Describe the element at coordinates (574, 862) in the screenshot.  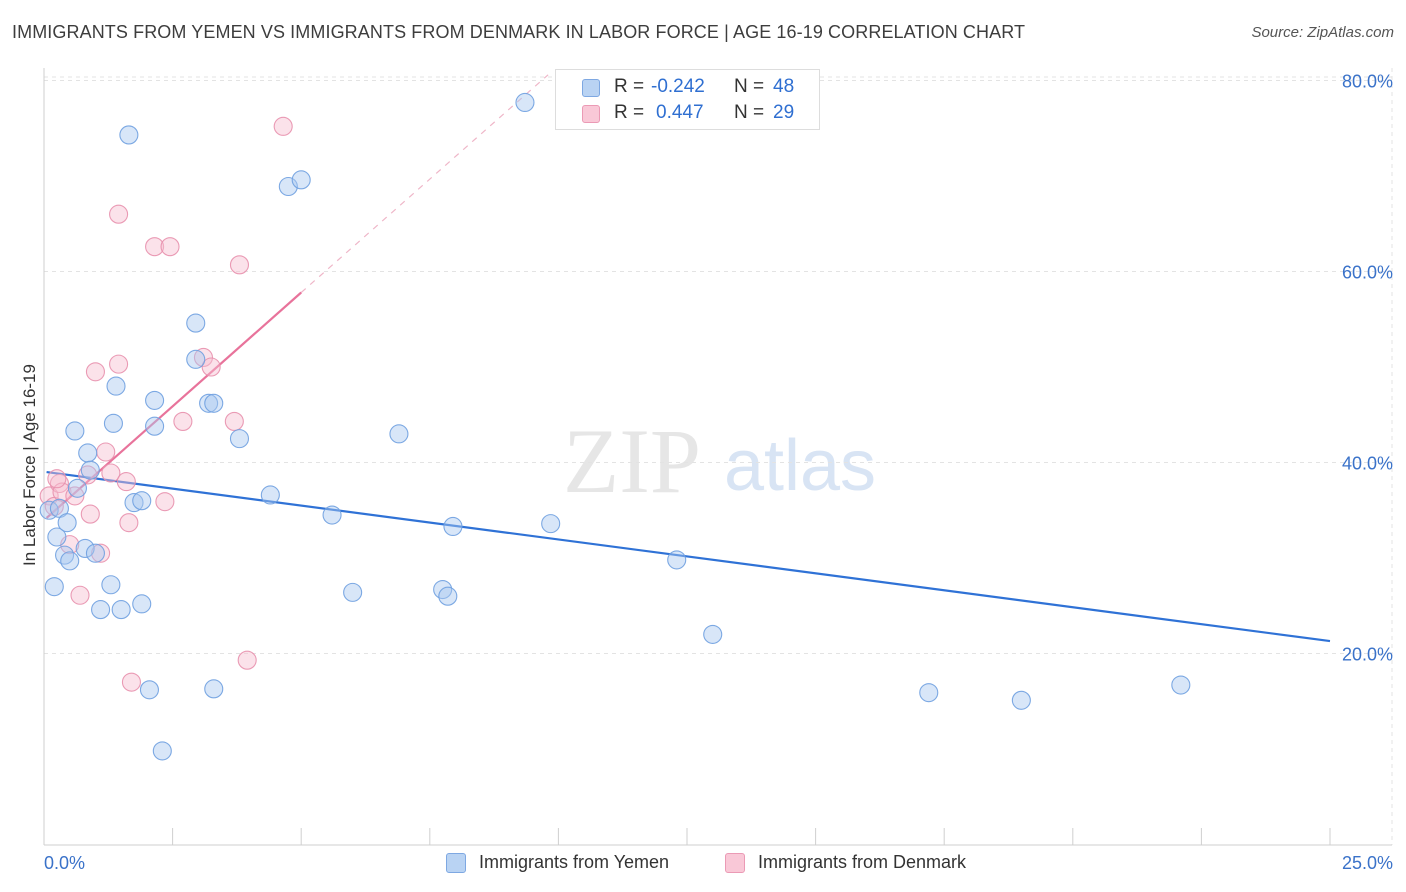
I see `legend-label-yemen: Immigrants from Yemen` at that location.